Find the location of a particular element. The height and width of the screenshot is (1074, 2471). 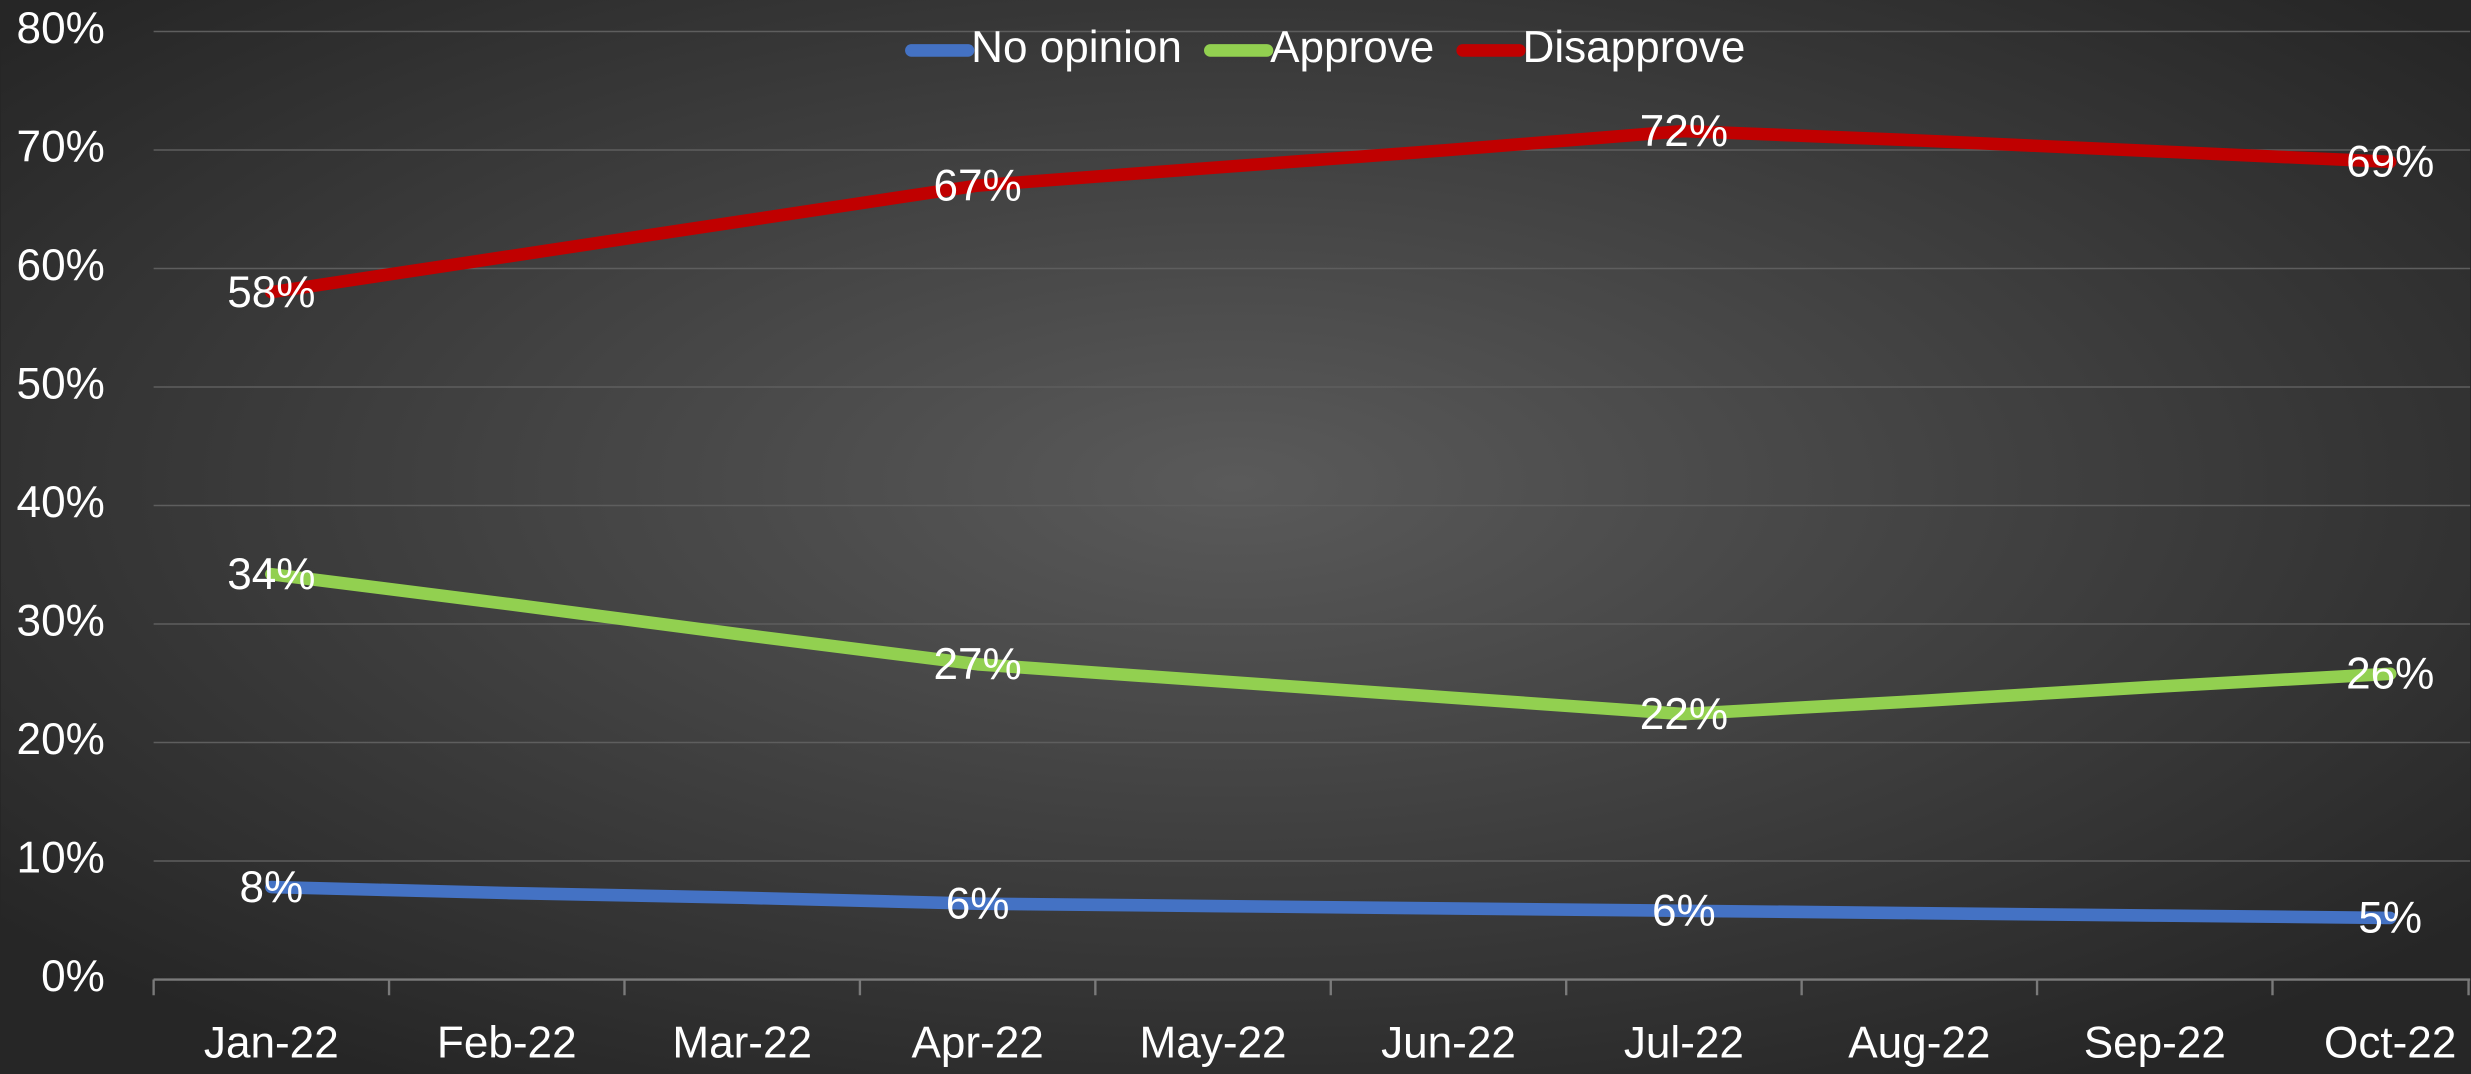

x-tick-label: Jan-22 is located at coordinates (271, 1042).